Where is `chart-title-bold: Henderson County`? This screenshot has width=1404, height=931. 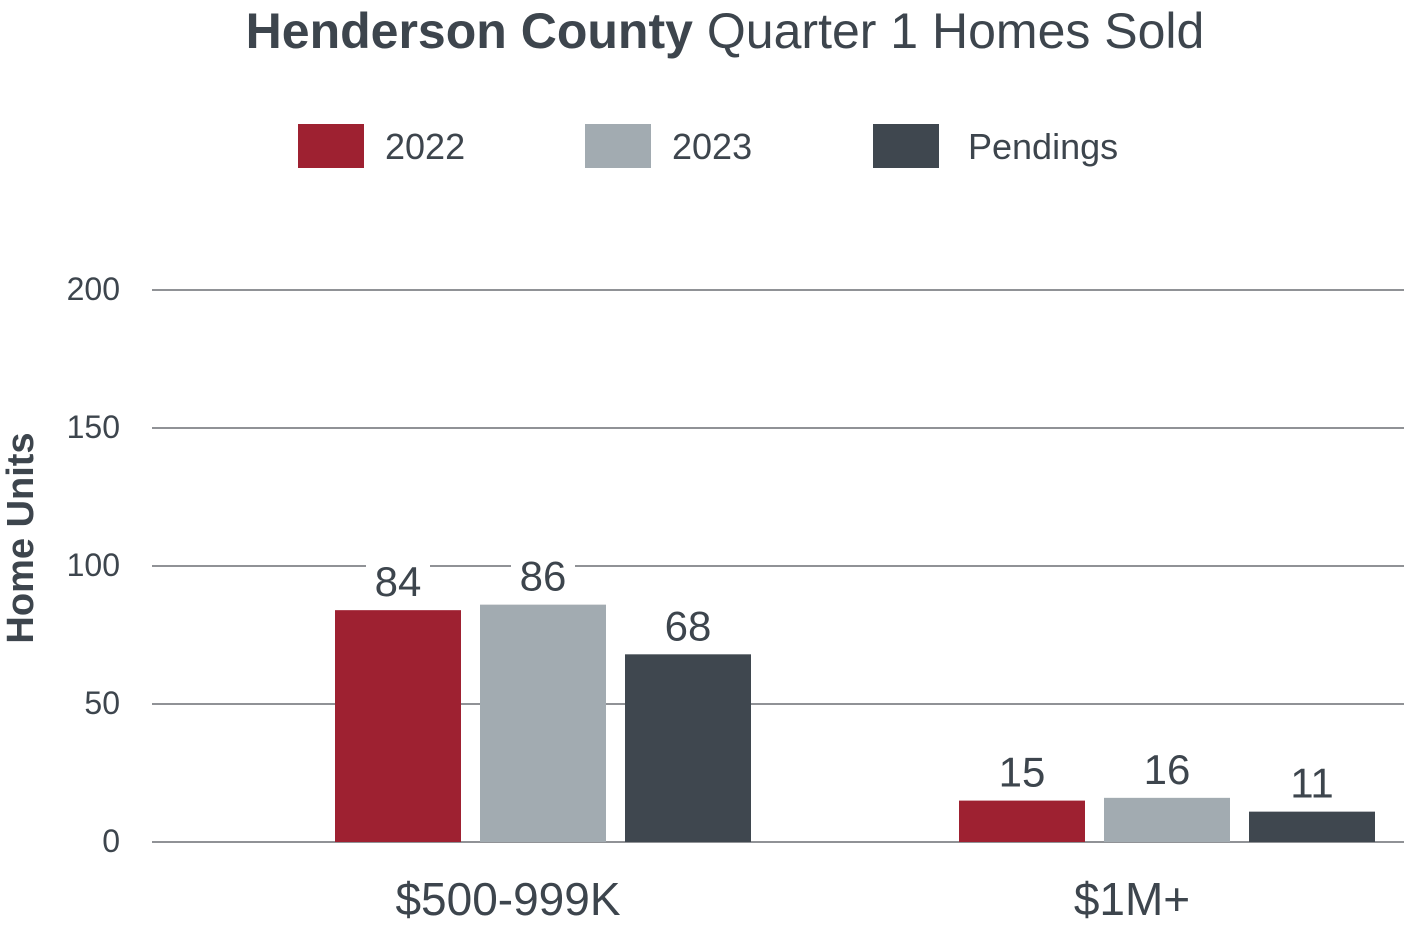 chart-title-bold: Henderson County is located at coordinates (469, 31).